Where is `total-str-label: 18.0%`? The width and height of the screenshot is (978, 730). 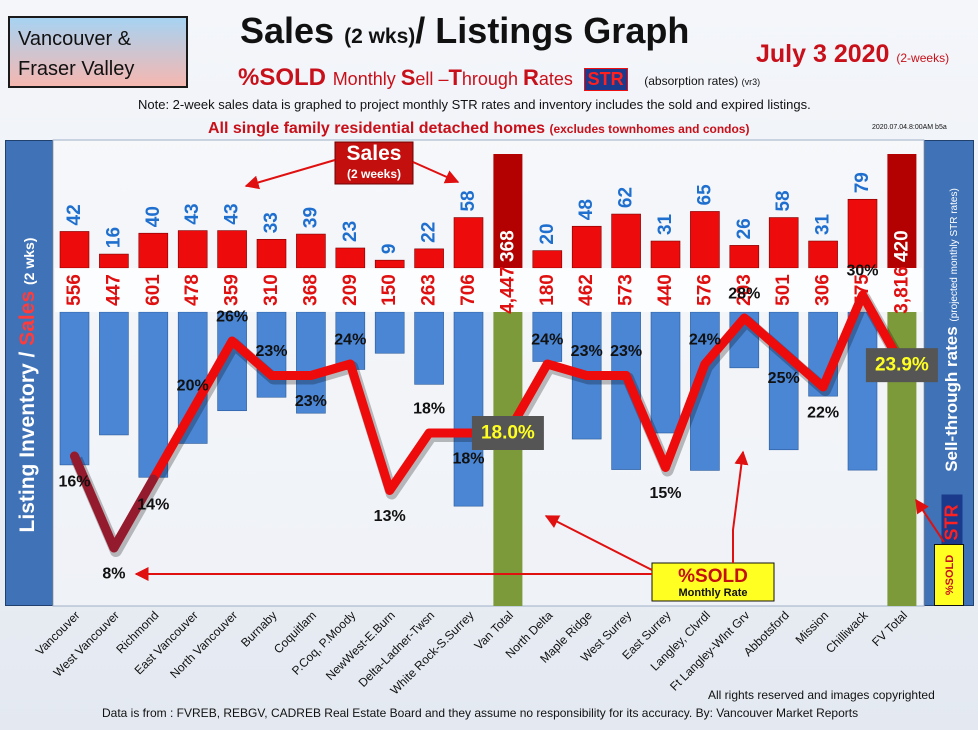
total-str-label: 18.0% is located at coordinates (508, 433).